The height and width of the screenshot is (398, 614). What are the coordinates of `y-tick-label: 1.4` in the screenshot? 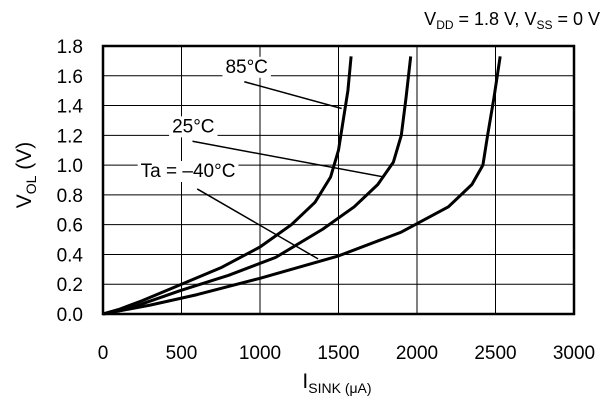 It's located at (70, 107).